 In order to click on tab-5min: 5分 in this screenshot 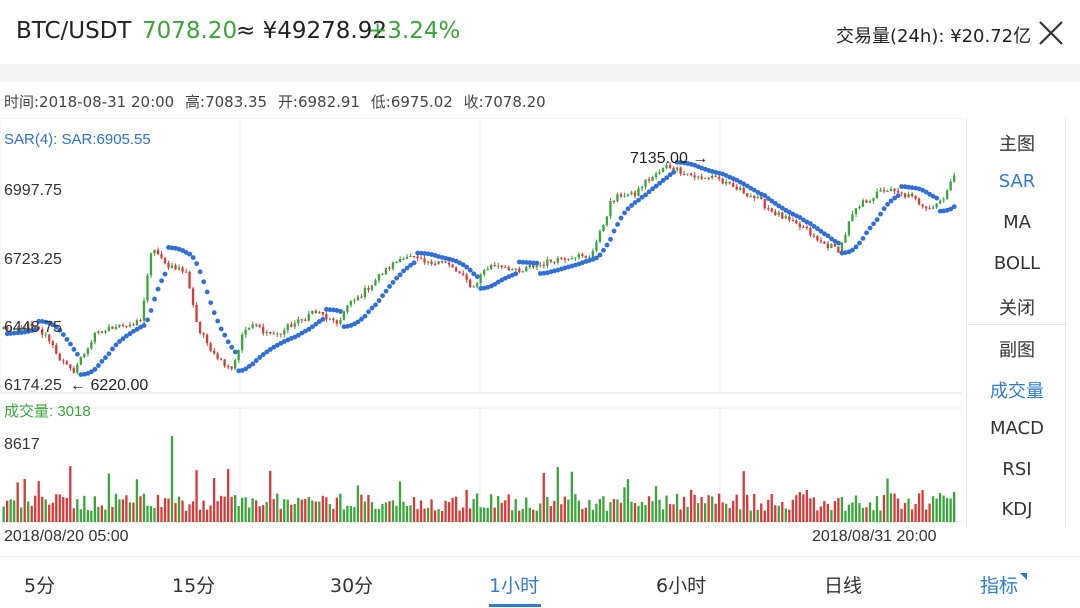, I will do `click(40, 586)`.